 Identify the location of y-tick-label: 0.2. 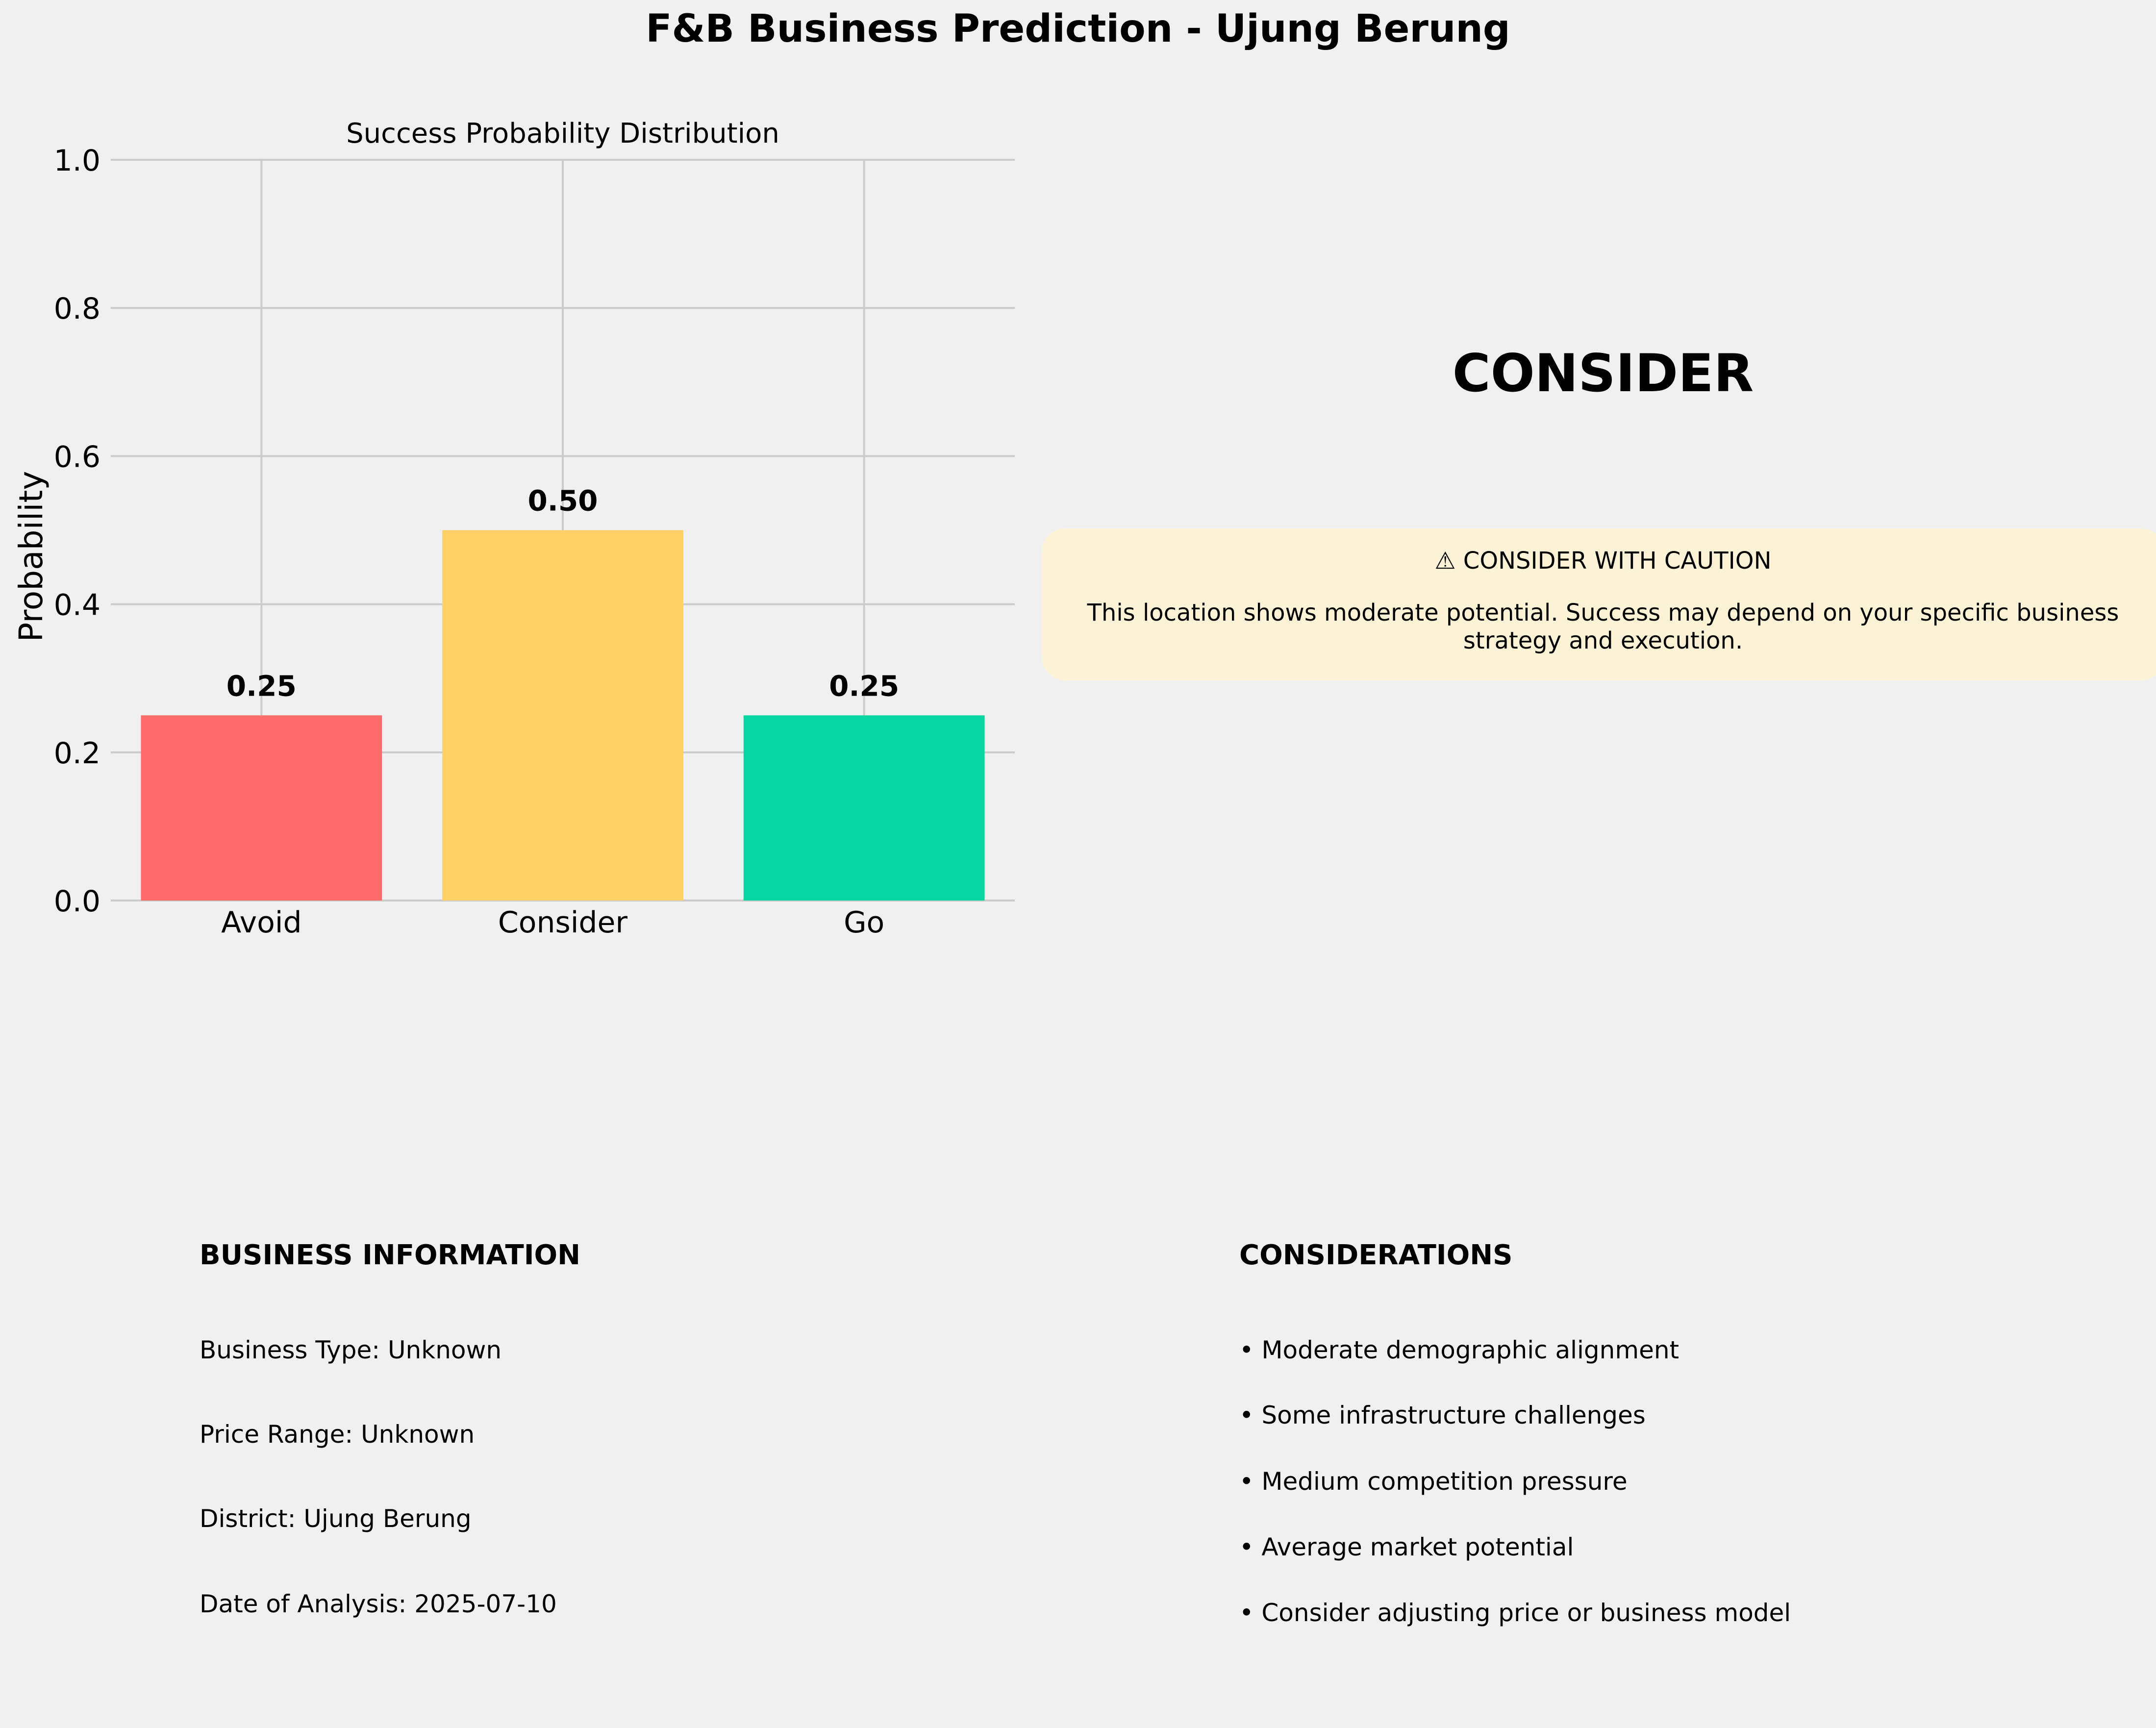
(77, 753).